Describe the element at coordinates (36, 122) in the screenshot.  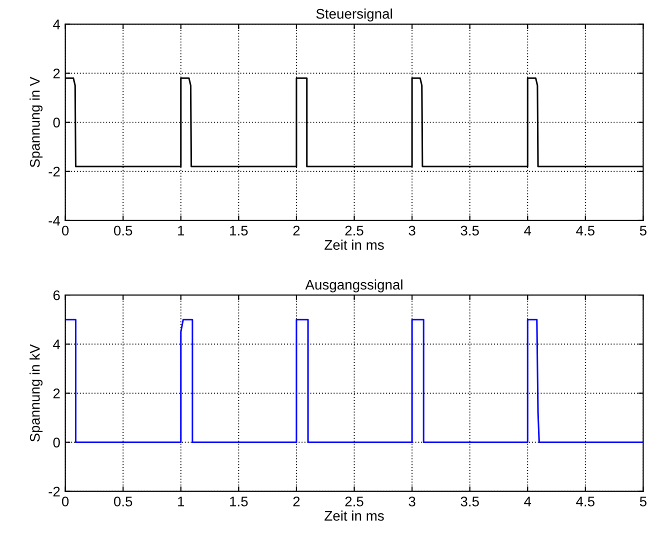
I see `y-axis-title: Spannung in V` at that location.